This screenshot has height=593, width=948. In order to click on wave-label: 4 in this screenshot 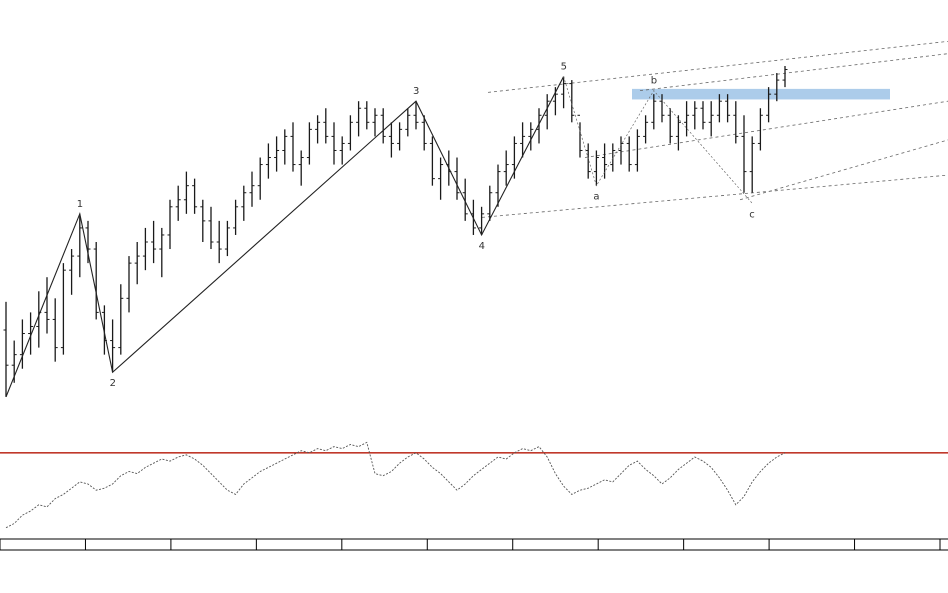, I will do `click(482, 246)`.